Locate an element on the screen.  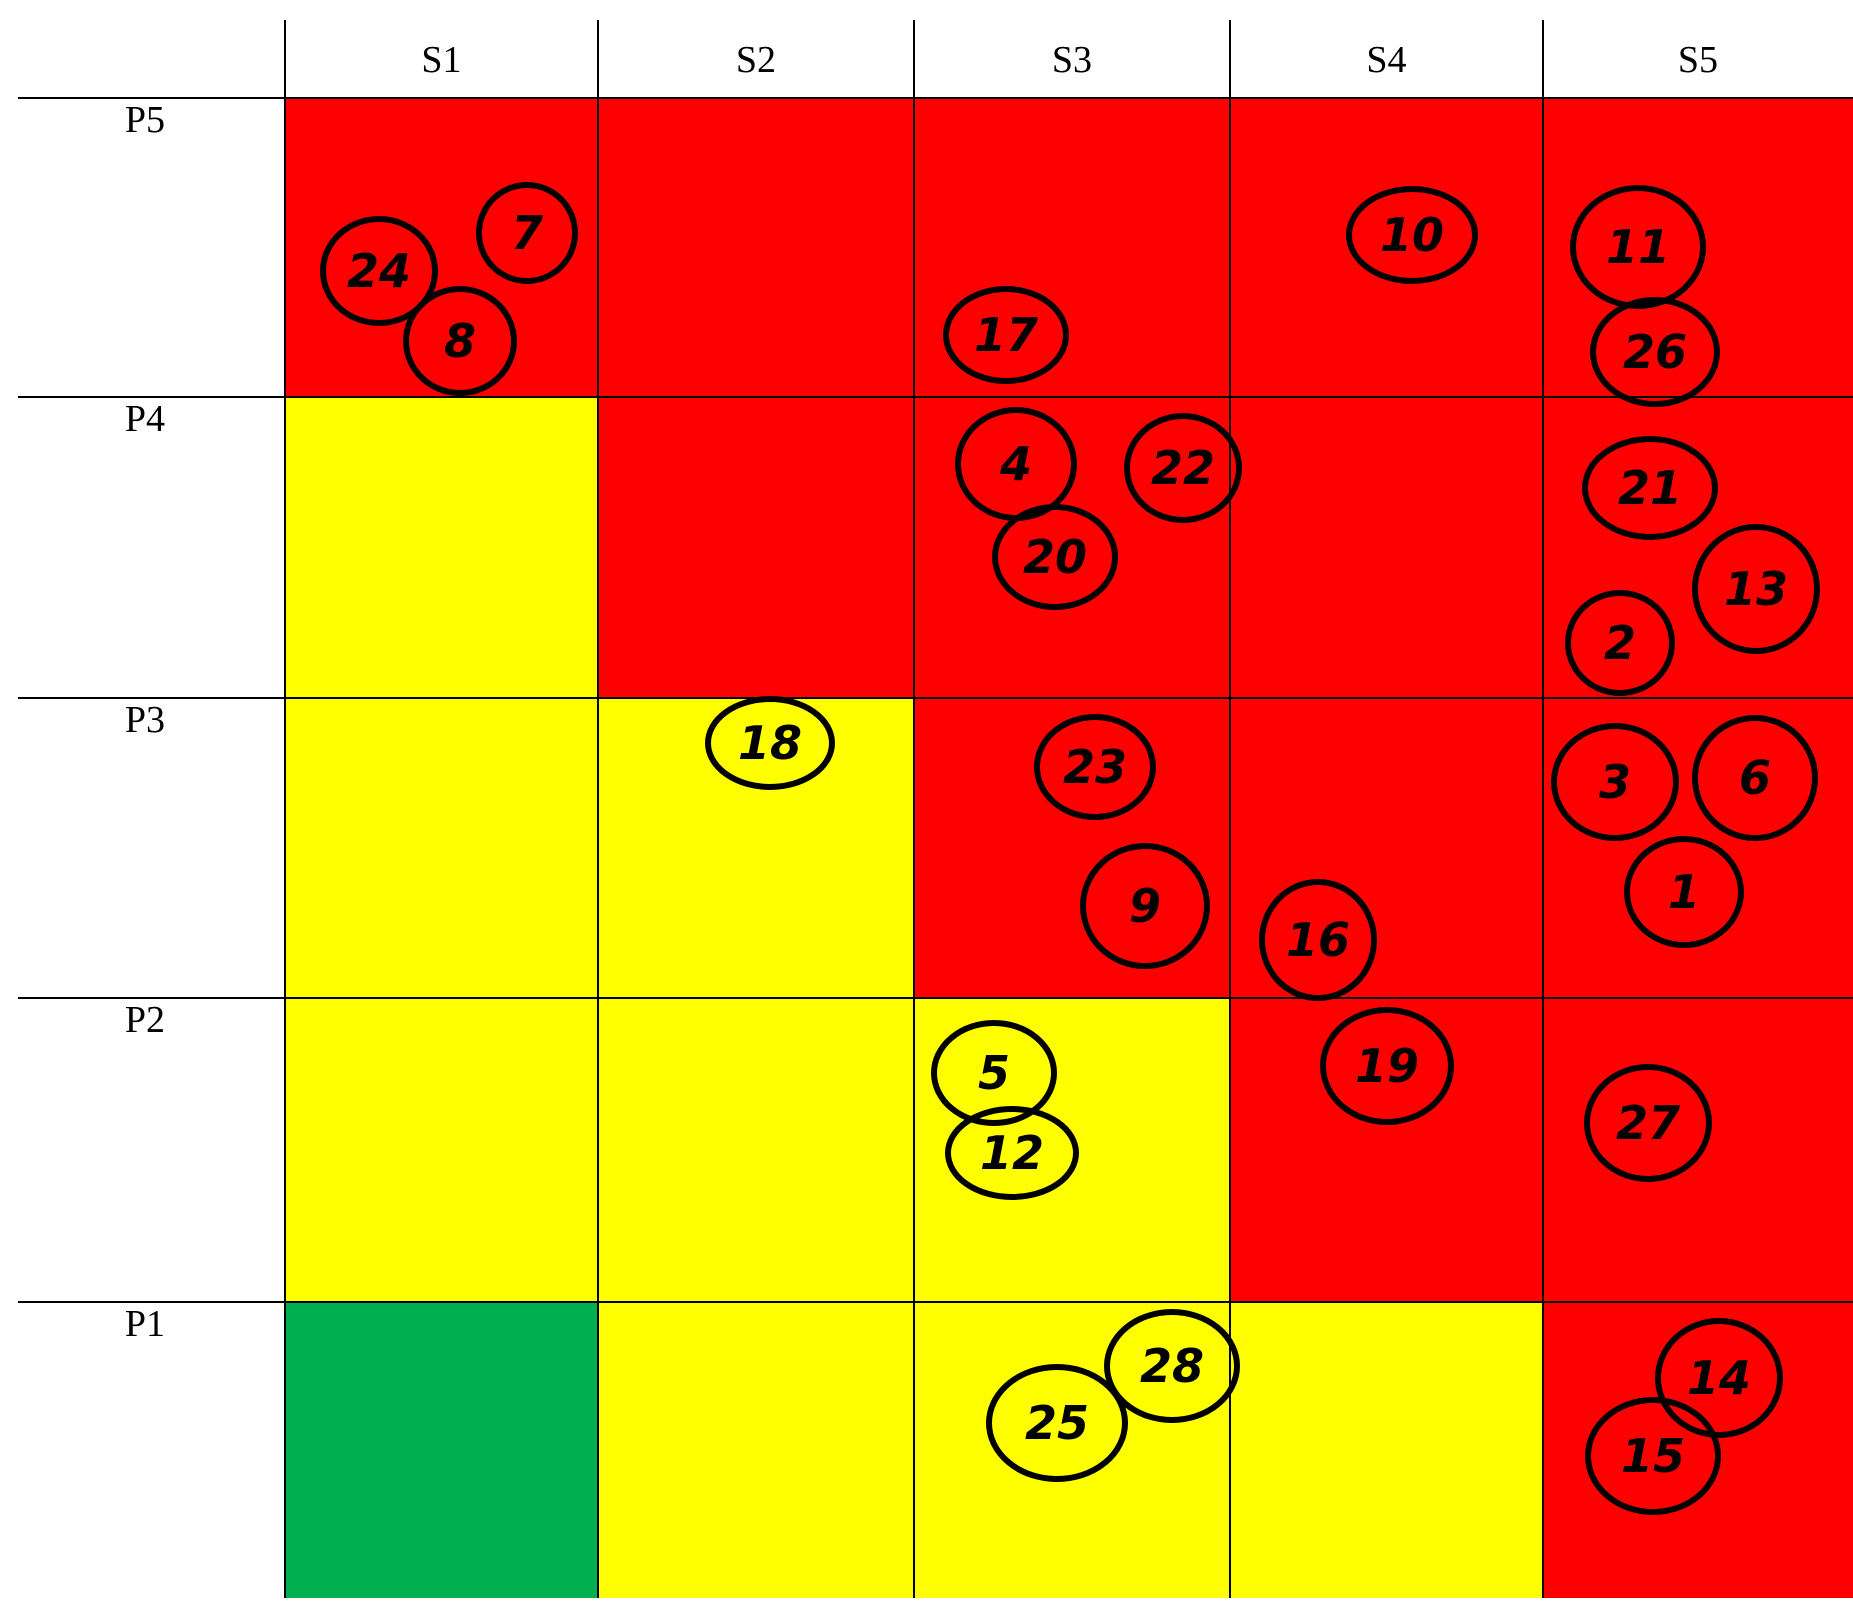
risk-label: 15 is located at coordinates (1653, 1456).